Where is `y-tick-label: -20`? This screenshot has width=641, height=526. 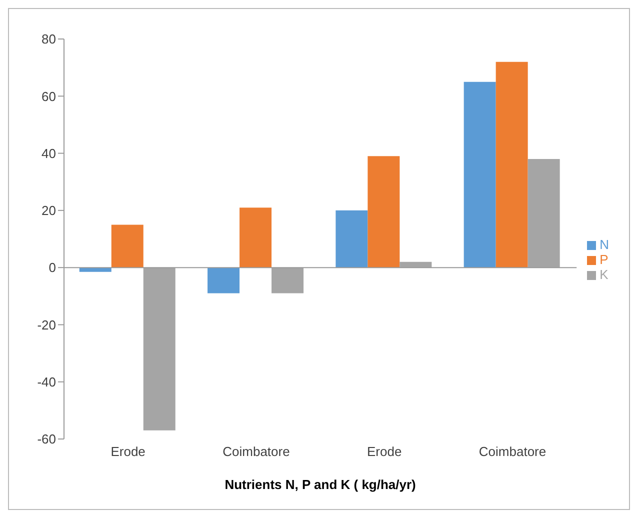 y-tick-label: -20 is located at coordinates (46, 324).